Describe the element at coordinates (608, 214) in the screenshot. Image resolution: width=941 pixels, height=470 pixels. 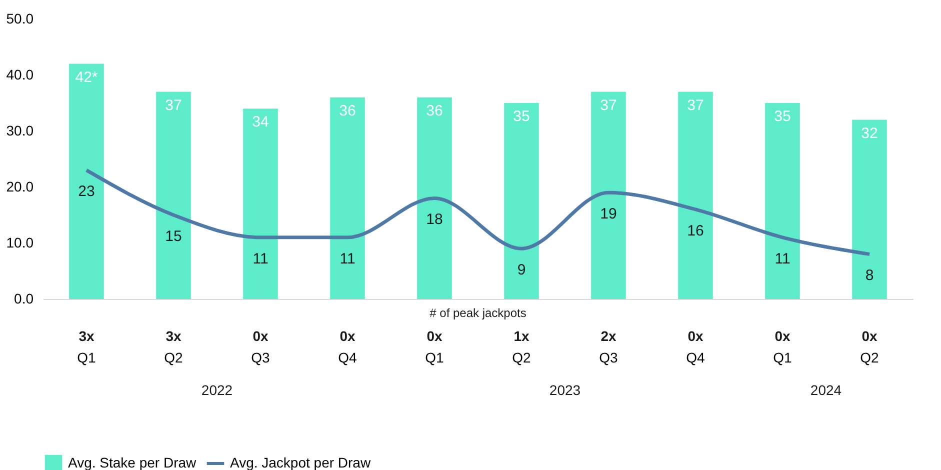
I see `data-label: 19` at that location.